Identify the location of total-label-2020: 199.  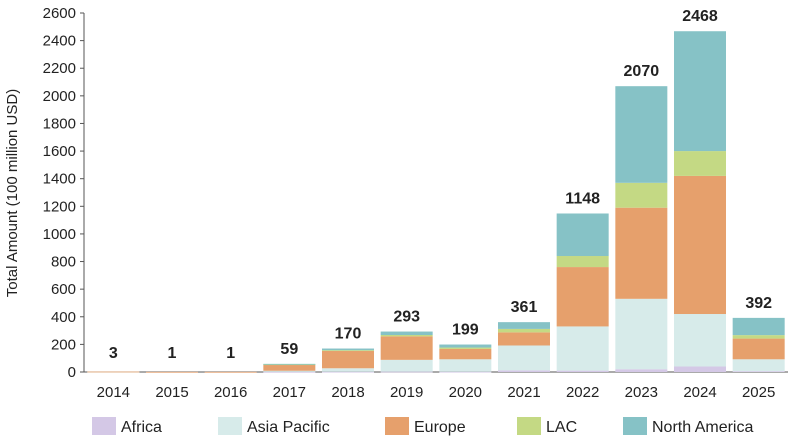
(465, 330).